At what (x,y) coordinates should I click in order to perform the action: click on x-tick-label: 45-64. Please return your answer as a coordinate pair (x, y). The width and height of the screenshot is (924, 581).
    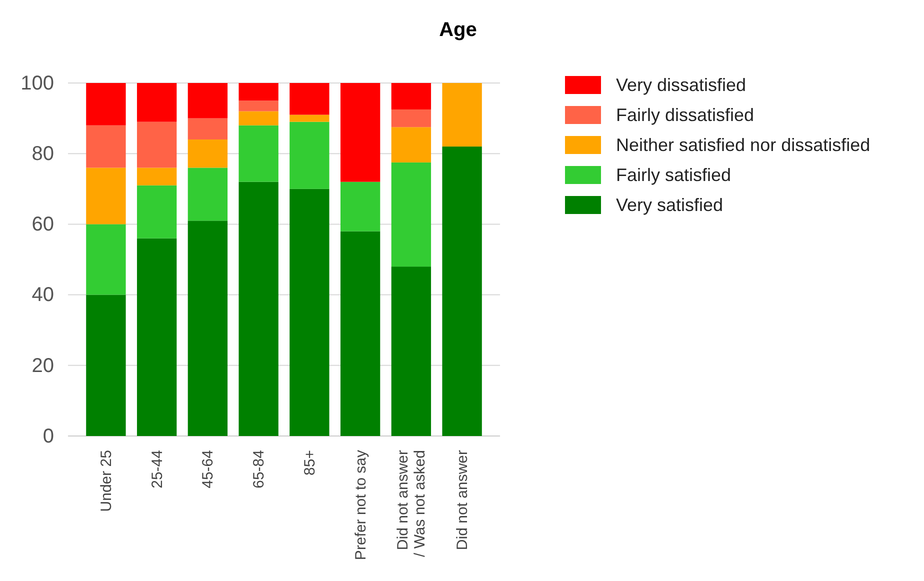
    Looking at the image, I should click on (208, 469).